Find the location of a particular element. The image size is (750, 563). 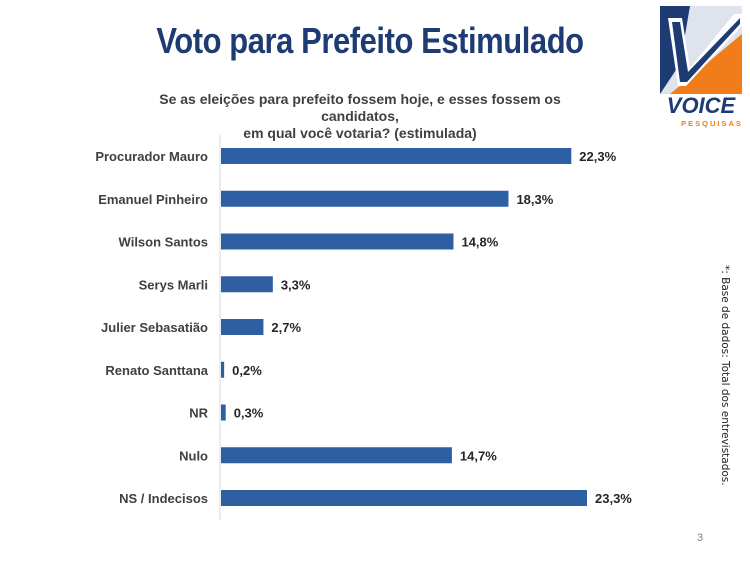

data-label: 23,3% is located at coordinates (613, 498).